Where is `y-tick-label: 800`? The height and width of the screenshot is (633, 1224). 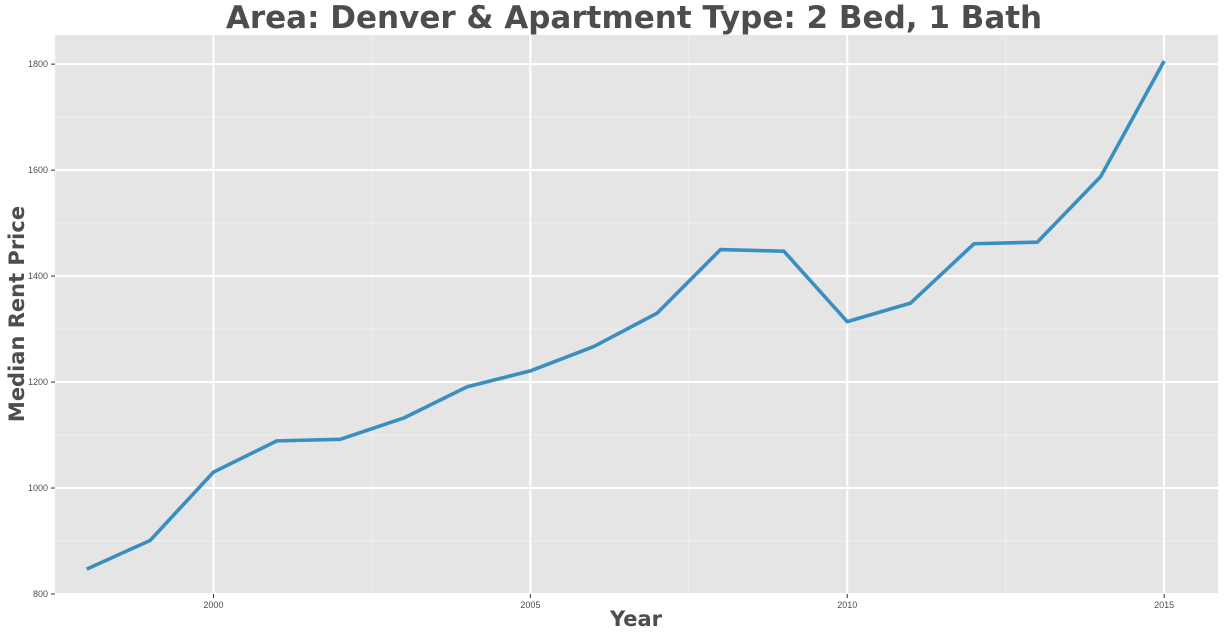 y-tick-label: 800 is located at coordinates (40, 594).